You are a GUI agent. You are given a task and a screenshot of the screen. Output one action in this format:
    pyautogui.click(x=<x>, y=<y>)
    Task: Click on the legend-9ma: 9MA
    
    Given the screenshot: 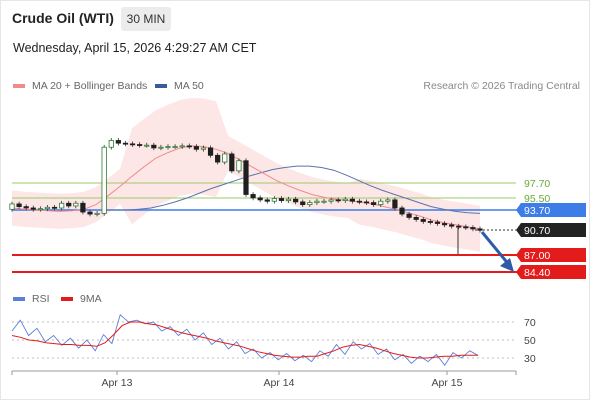 What is the action you would take?
    pyautogui.click(x=81, y=299)
    